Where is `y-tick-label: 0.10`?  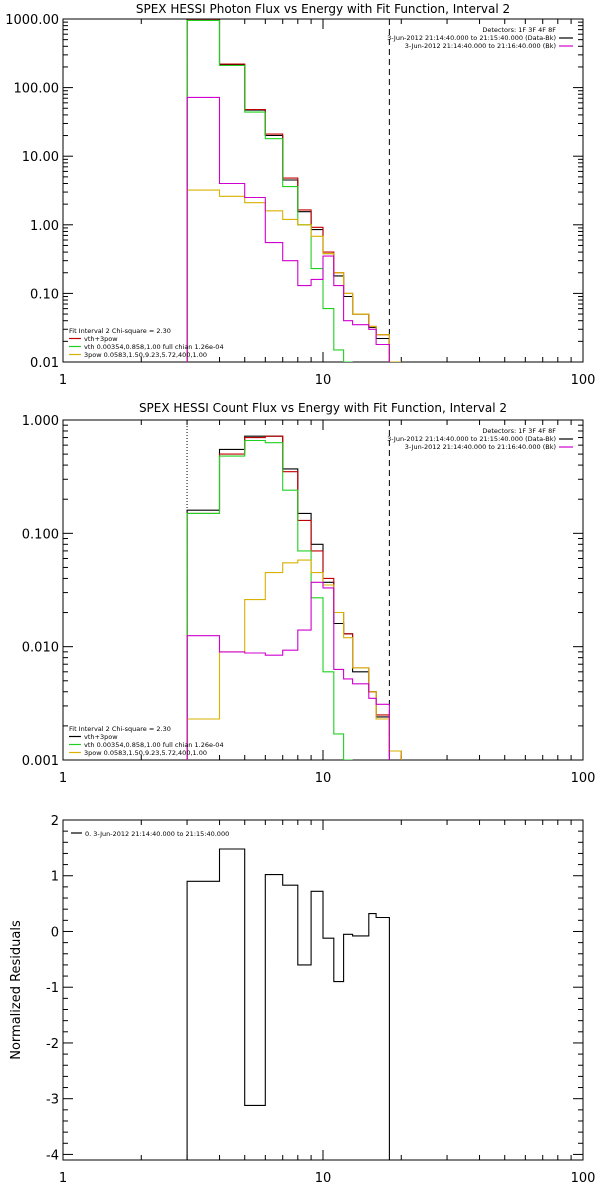
y-tick-label: 0.10 is located at coordinates (44, 294).